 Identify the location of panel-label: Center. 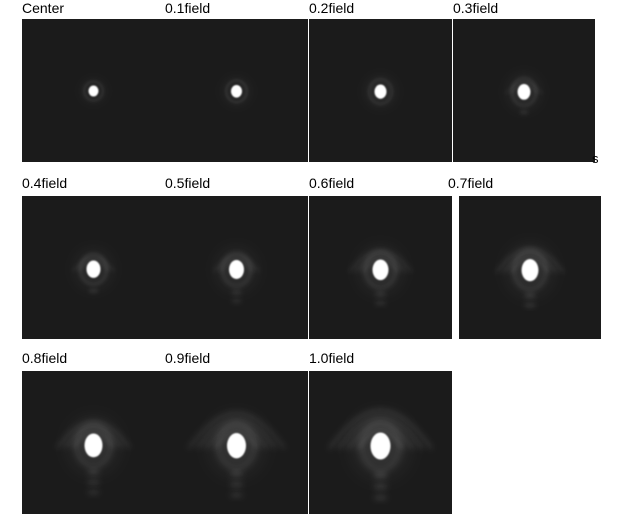
(43, 8).